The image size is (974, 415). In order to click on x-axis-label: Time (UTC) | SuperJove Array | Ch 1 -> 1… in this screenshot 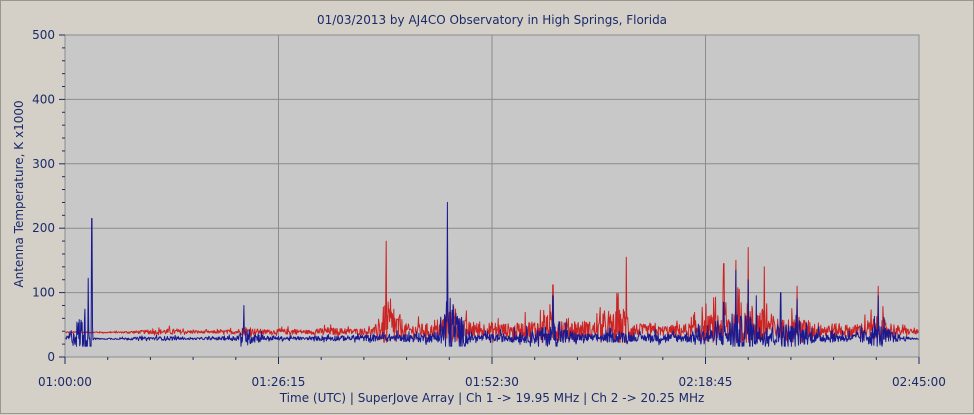, I will do `click(492, 398)`.